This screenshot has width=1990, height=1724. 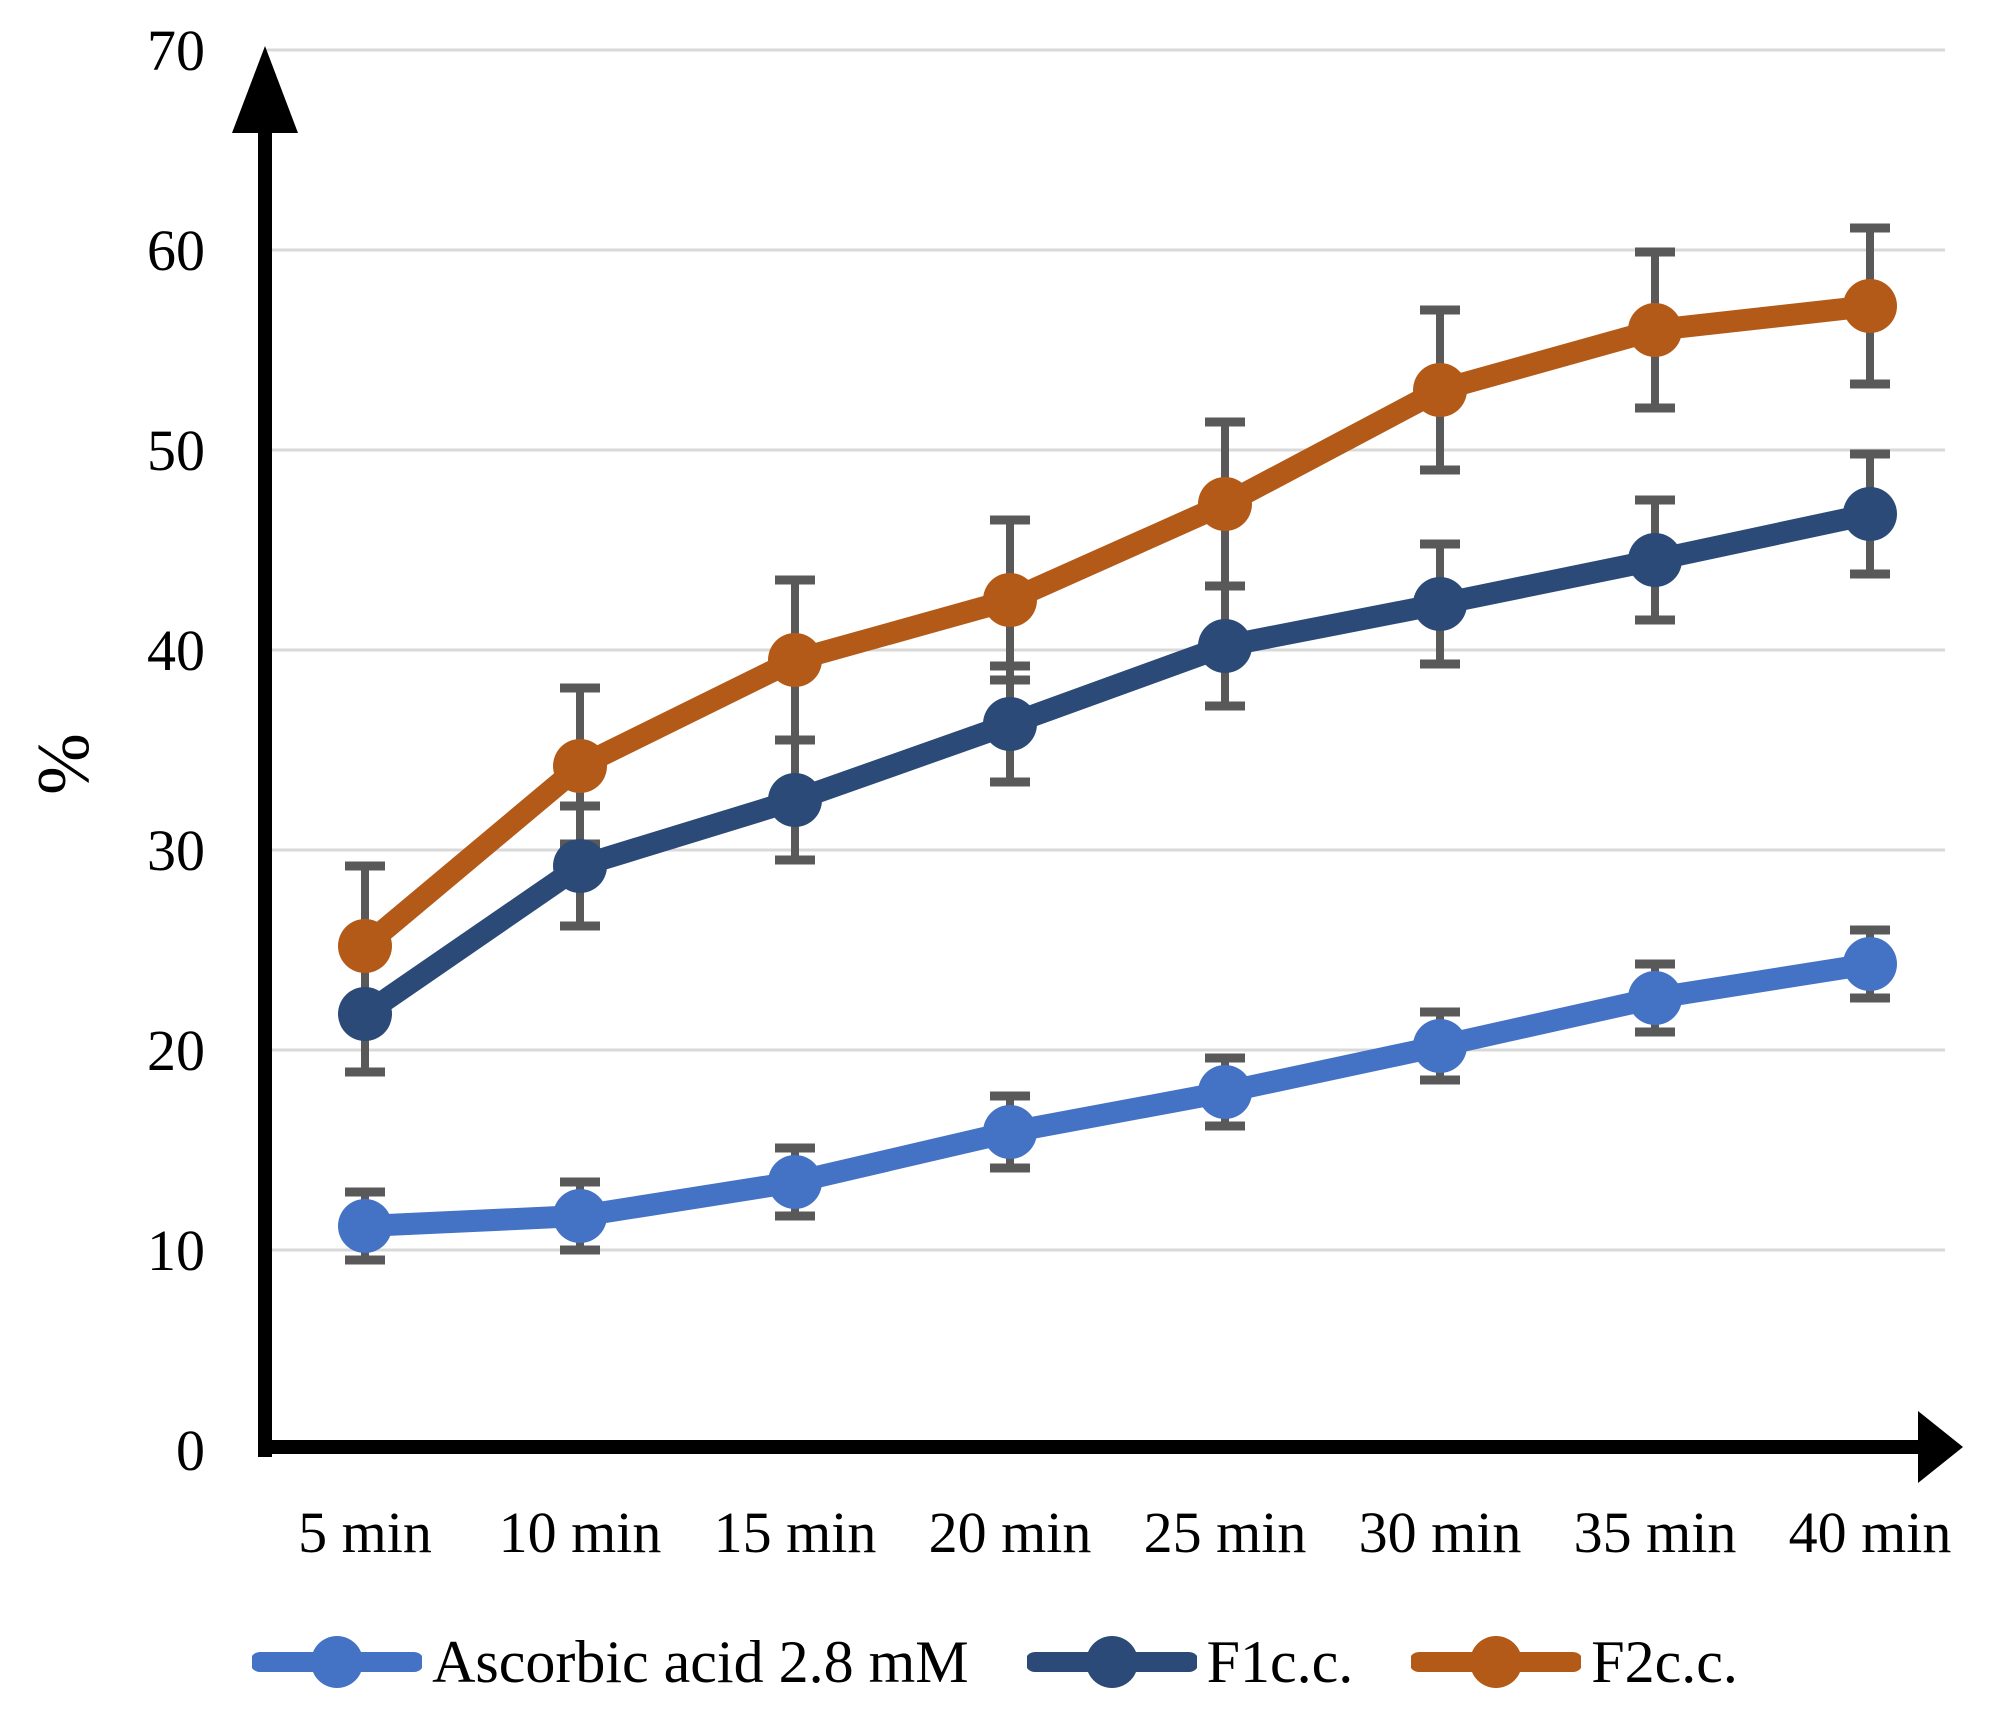 I want to click on x-tick-label: 35 min, so click(x=1655, y=1532).